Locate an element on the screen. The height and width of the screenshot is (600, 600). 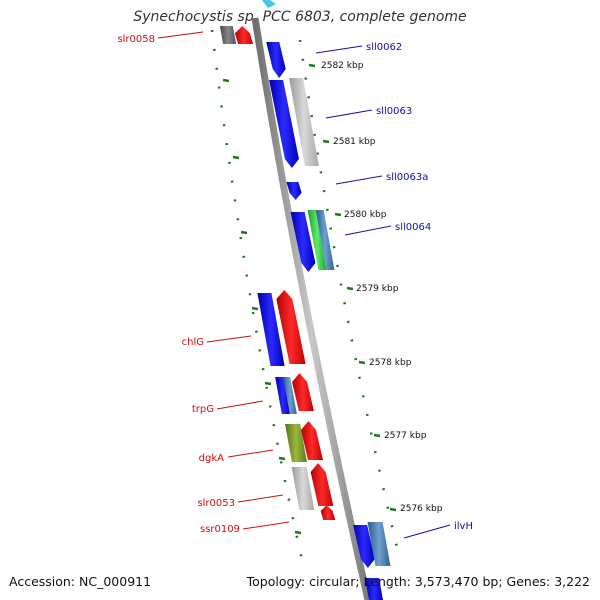
gene-slr0053-grey is located at coordinates (303, 488).